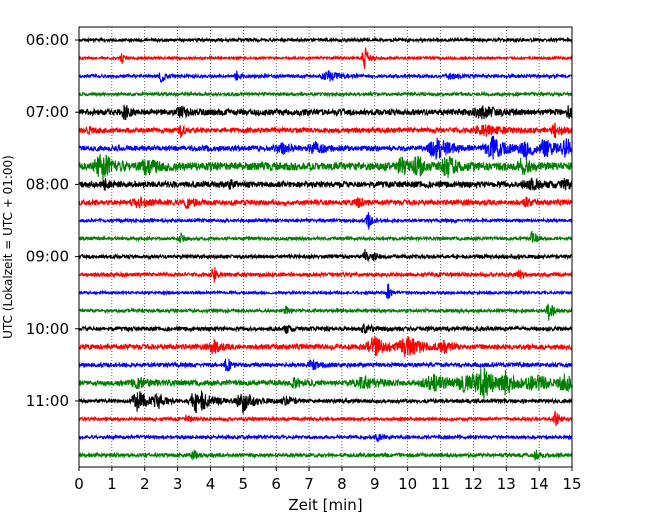 The height and width of the screenshot is (520, 650). Describe the element at coordinates (244, 484) in the screenshot. I see `x-tick-label: 5` at that location.